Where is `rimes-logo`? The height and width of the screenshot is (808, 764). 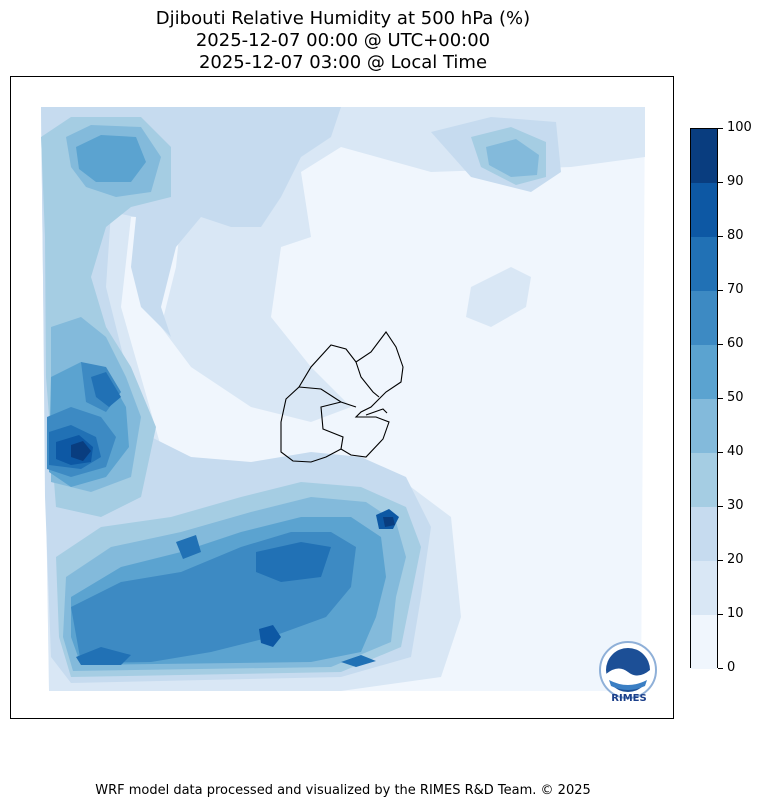 rimes-logo is located at coordinates (628, 670).